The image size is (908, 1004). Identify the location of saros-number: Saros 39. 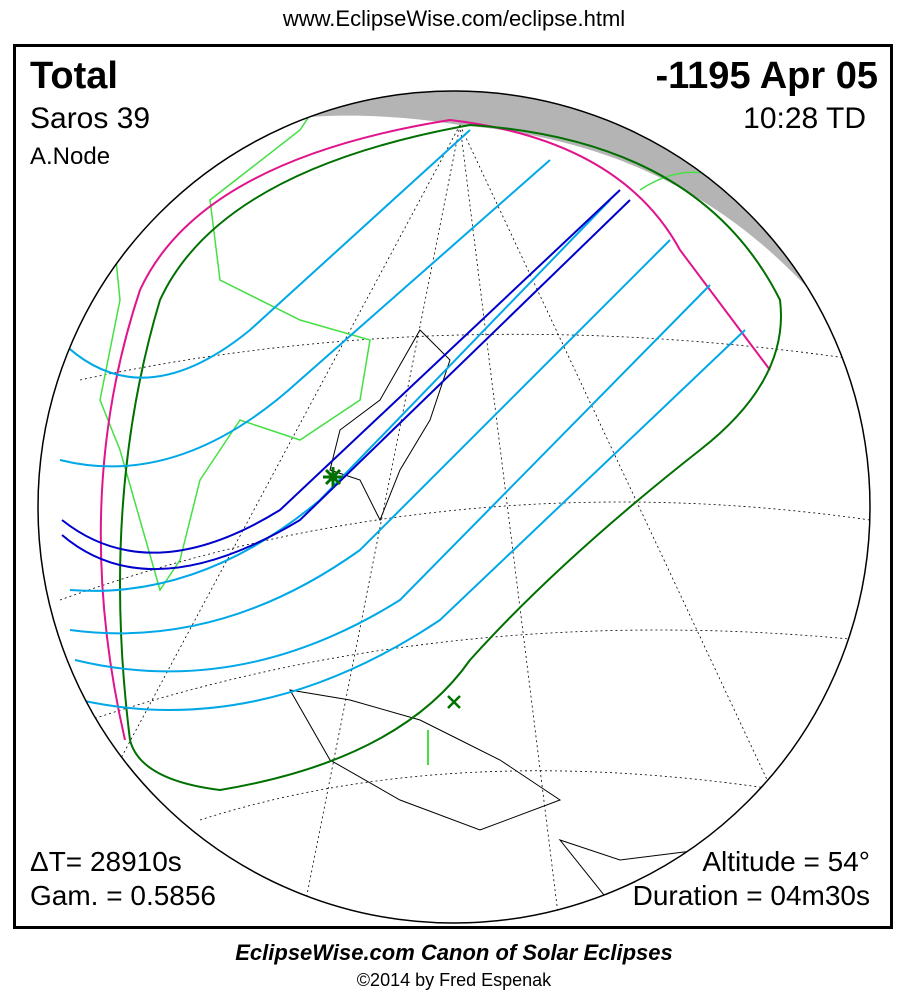
(90, 118).